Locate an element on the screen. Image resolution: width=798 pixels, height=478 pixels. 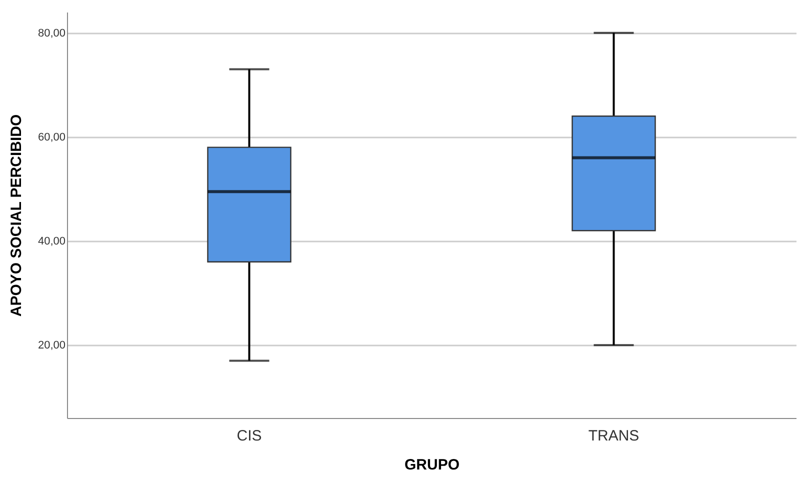
x-tick-label: TRANS is located at coordinates (614, 436).